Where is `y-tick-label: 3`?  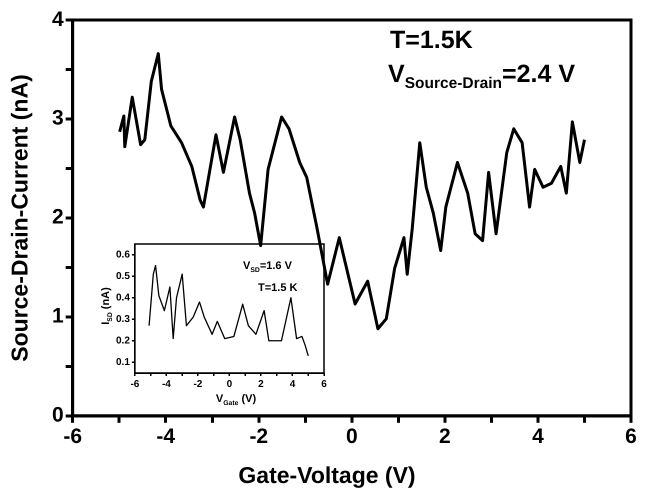
y-tick-label: 3 is located at coordinates (58, 118).